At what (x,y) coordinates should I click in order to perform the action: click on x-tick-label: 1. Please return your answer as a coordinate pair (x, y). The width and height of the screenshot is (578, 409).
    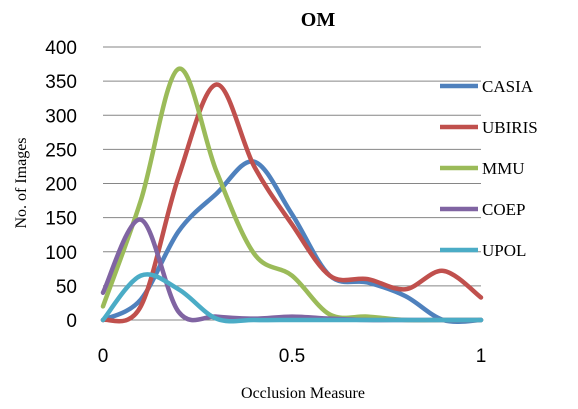
    Looking at the image, I should click on (481, 356).